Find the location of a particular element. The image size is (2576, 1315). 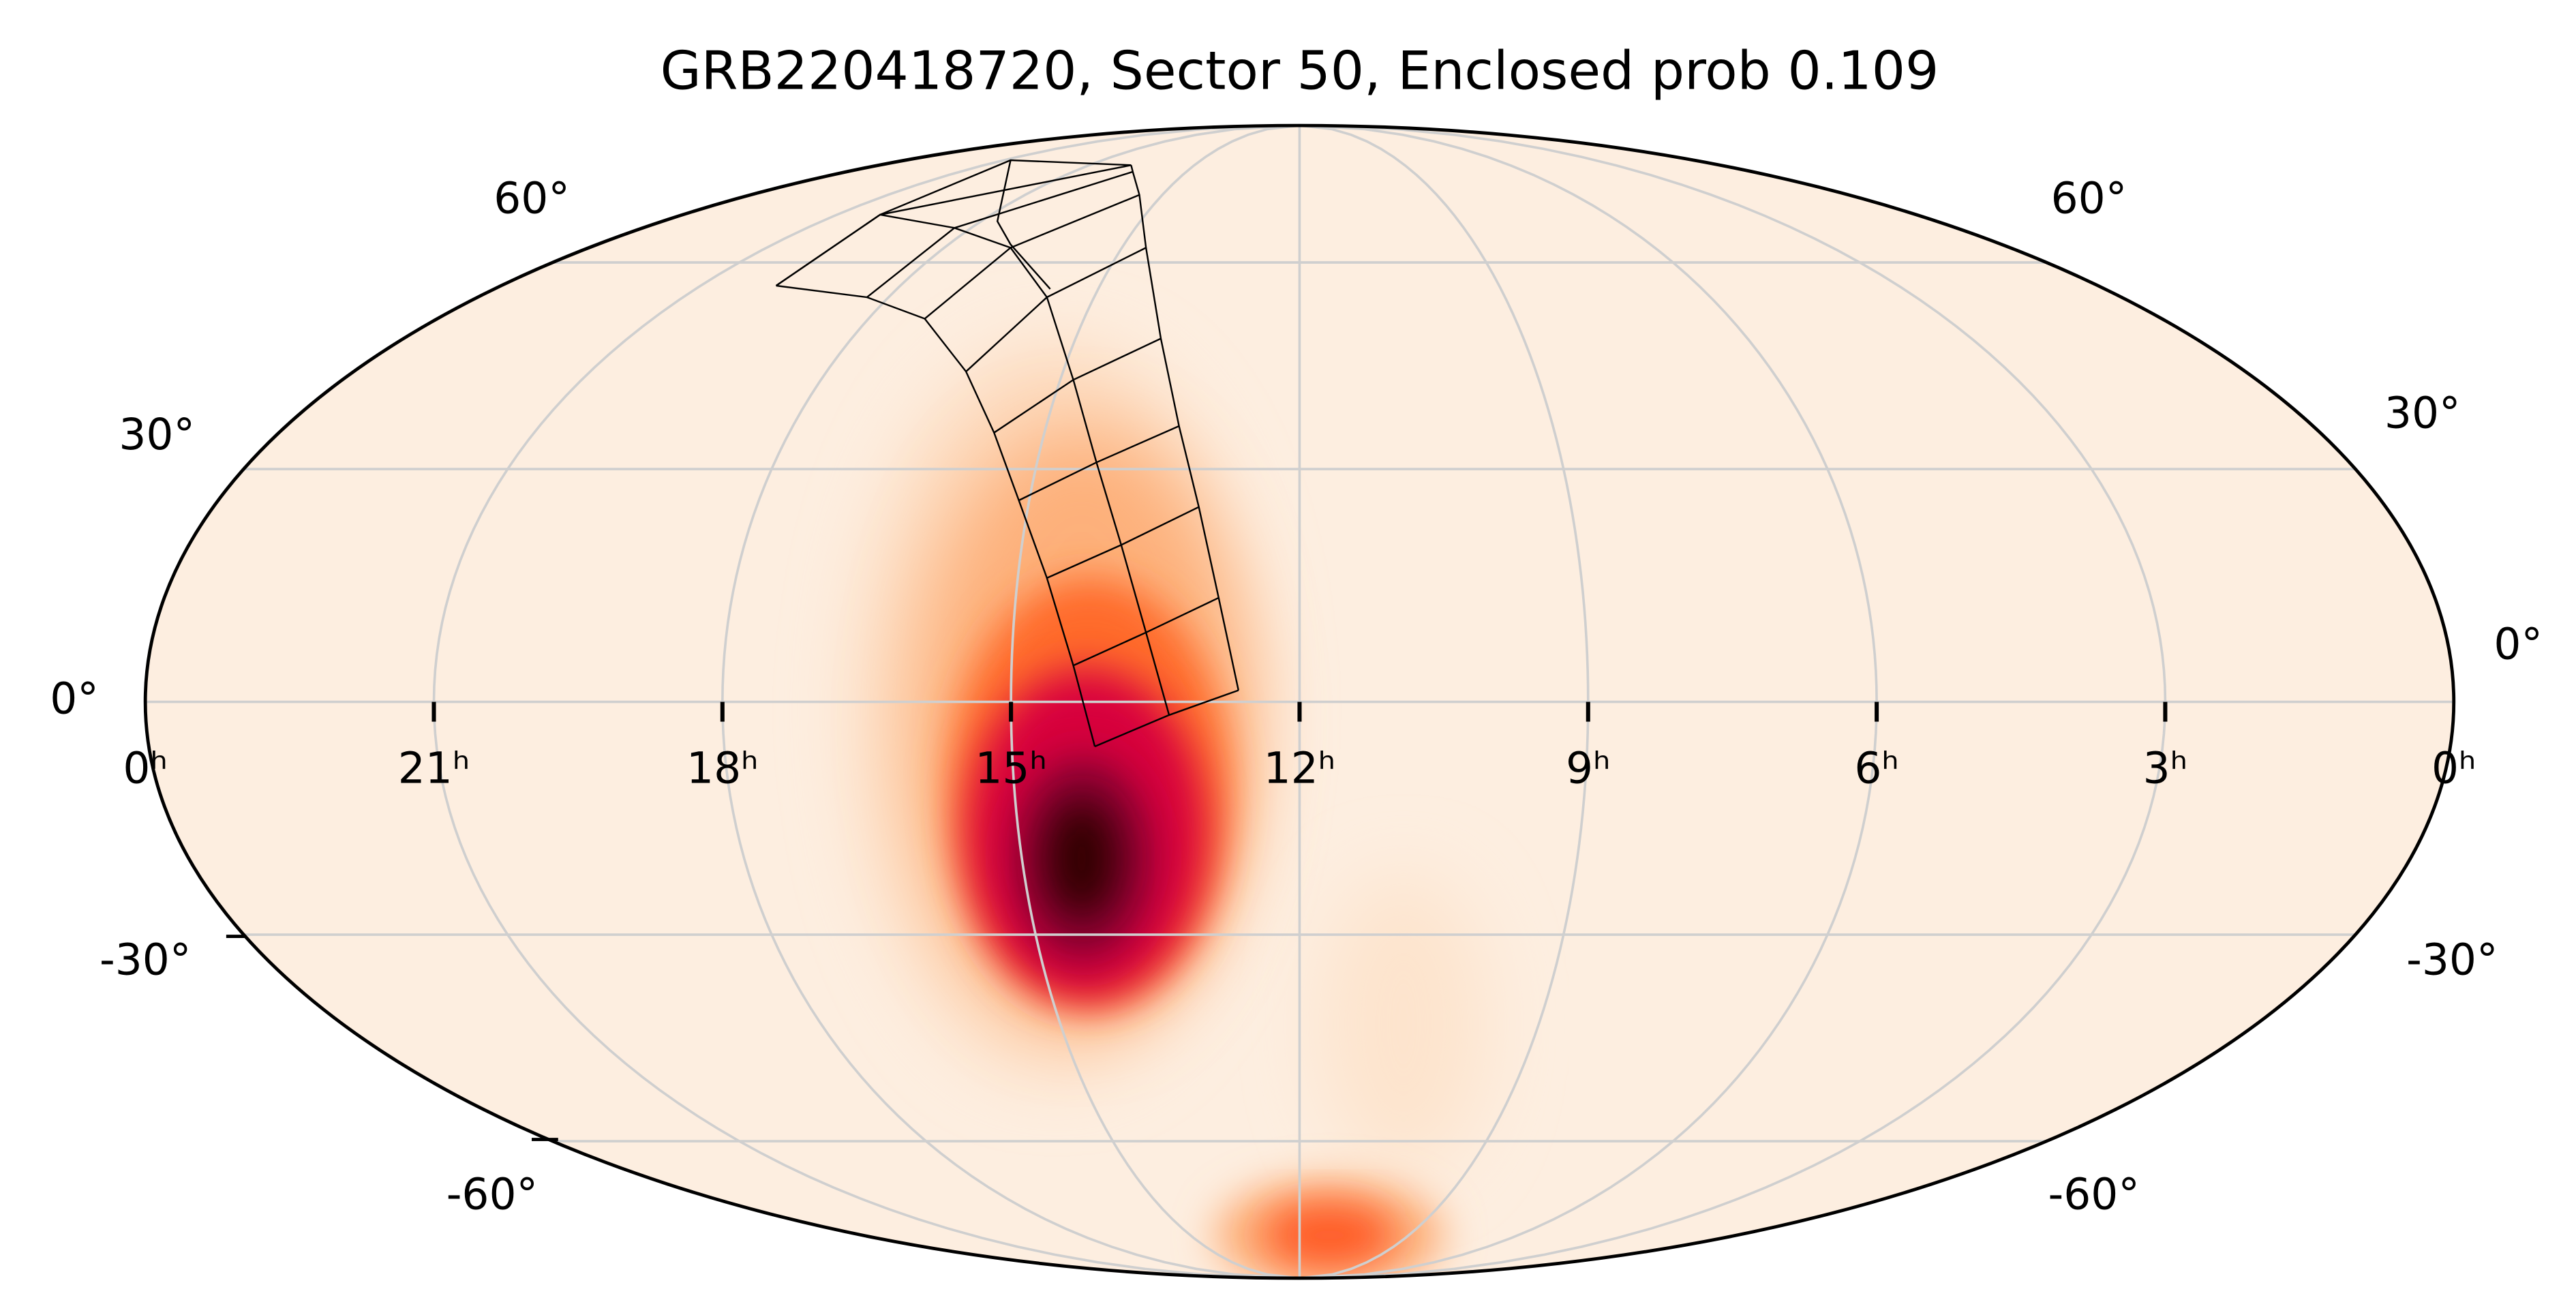

ra-label: 18ʰ is located at coordinates (723, 768).